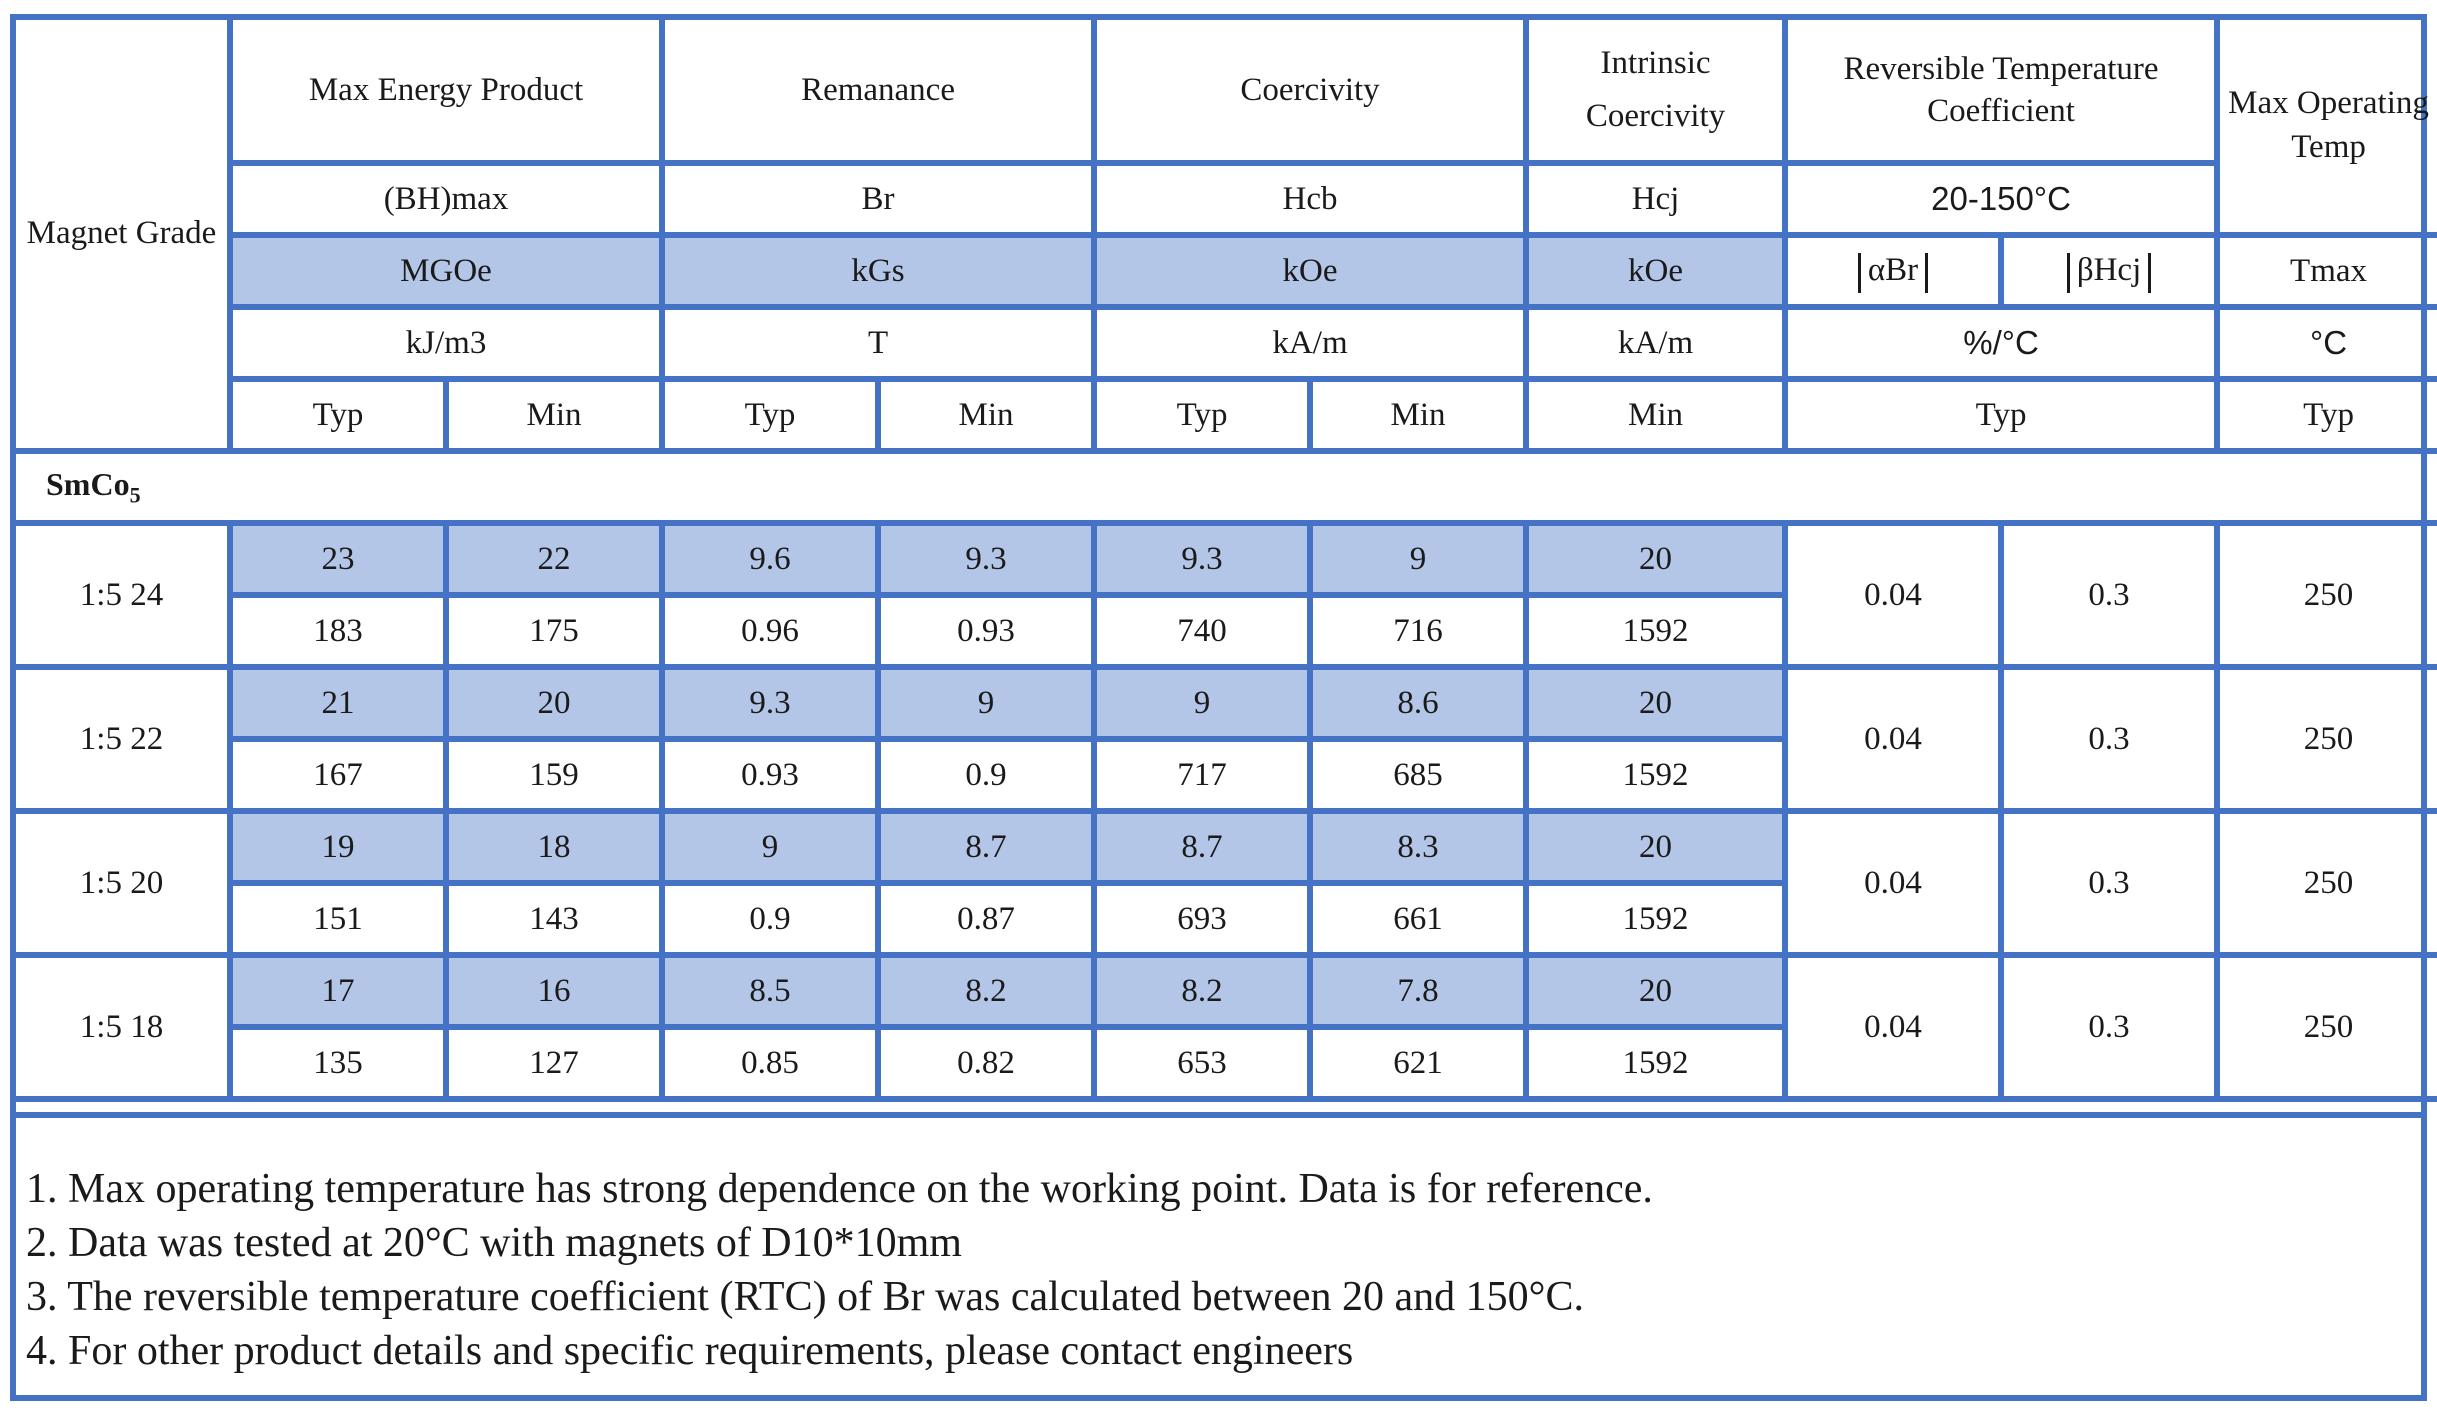 The height and width of the screenshot is (1414, 2437). What do you see at coordinates (2000, 199) in the screenshot?
I see `temperature-range-label: 20-150°C` at bounding box center [2000, 199].